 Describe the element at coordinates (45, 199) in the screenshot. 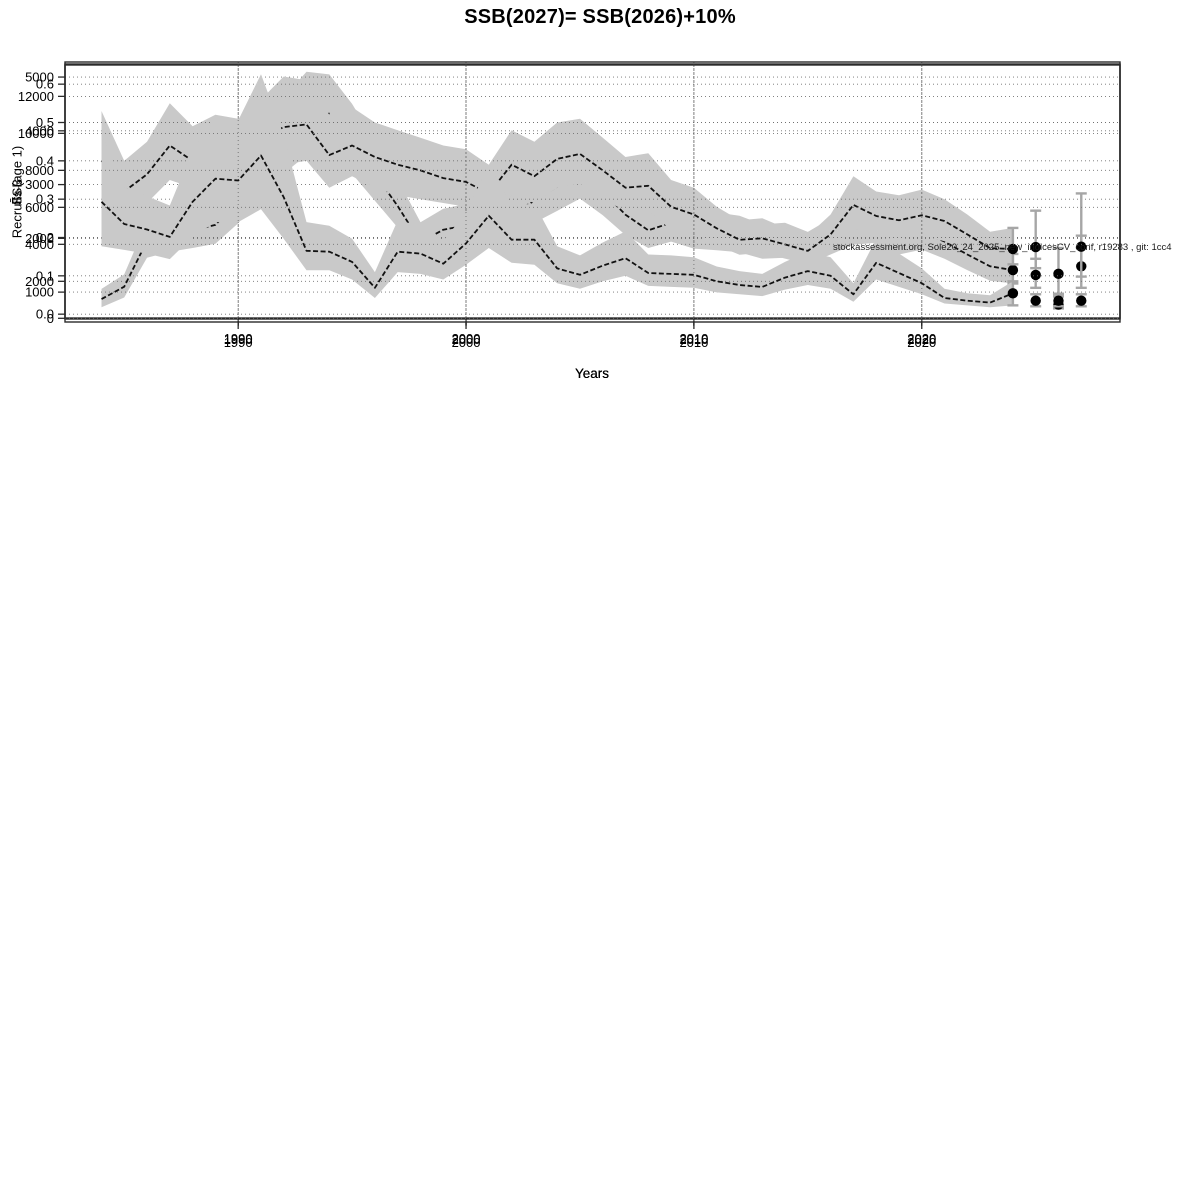

I see `y-tick-label: 0.3` at that location.